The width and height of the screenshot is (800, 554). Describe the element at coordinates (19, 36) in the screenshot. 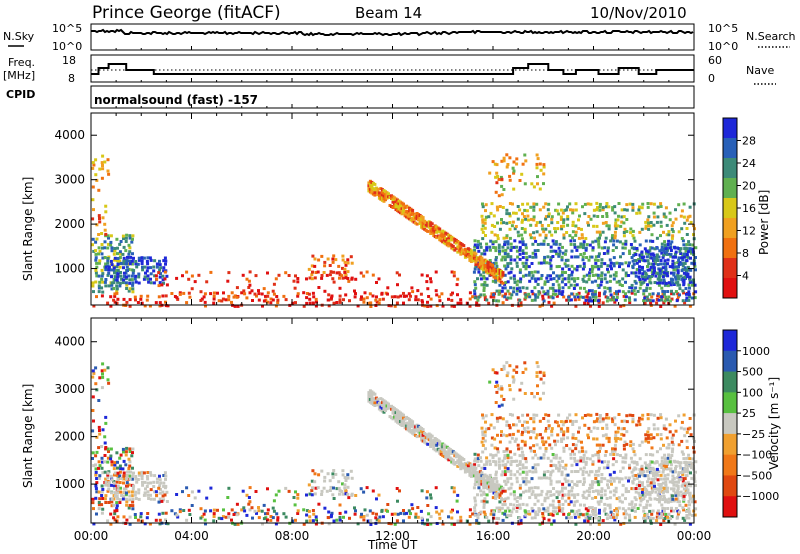

I see `nsky-label: N.Sky` at that location.